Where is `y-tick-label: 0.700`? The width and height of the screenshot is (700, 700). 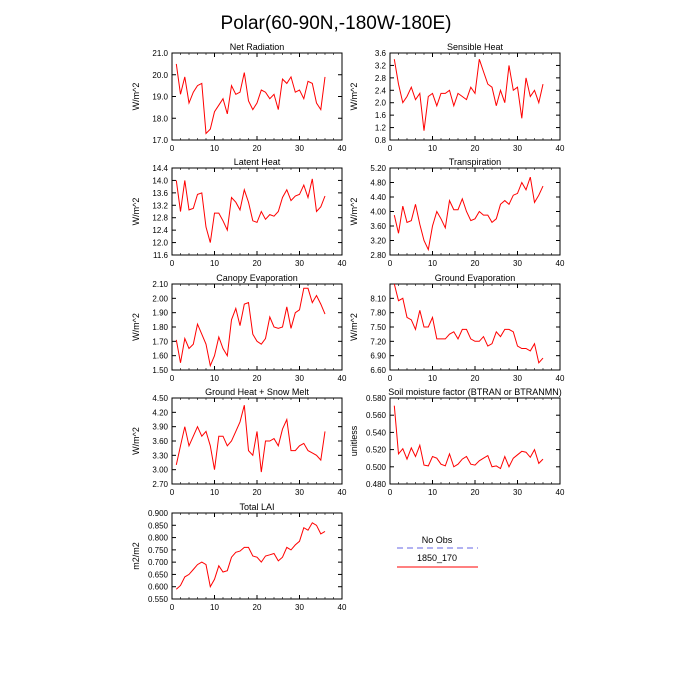
y-tick-label: 0.700 is located at coordinates (158, 562).